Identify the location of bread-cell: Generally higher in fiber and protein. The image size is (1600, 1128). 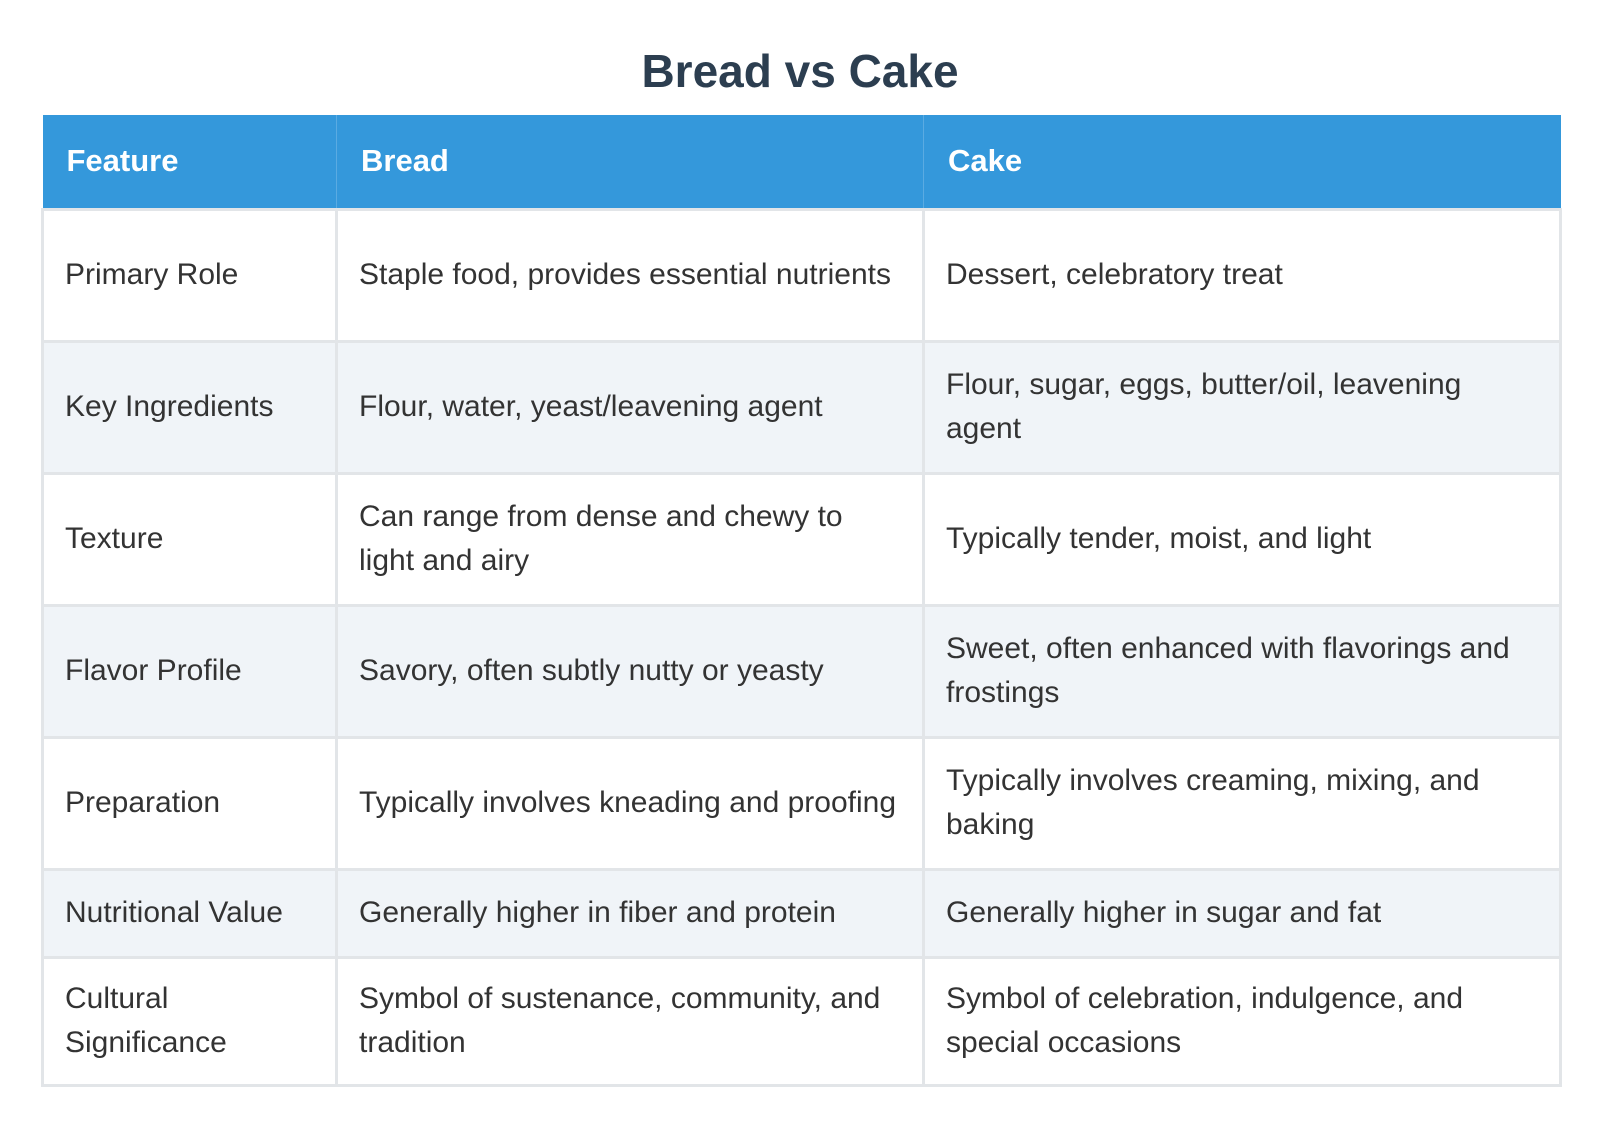
(630, 913).